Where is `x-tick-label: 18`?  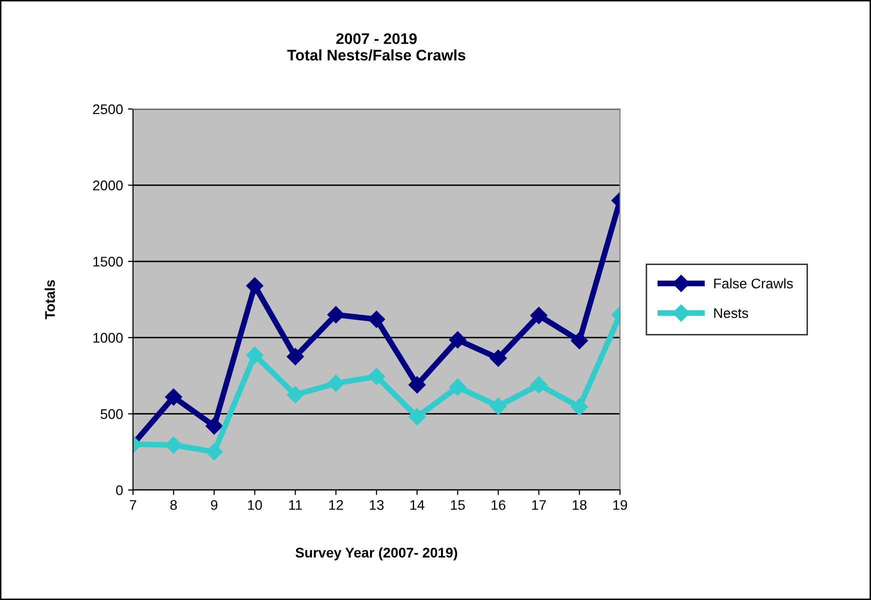 x-tick-label: 18 is located at coordinates (579, 505).